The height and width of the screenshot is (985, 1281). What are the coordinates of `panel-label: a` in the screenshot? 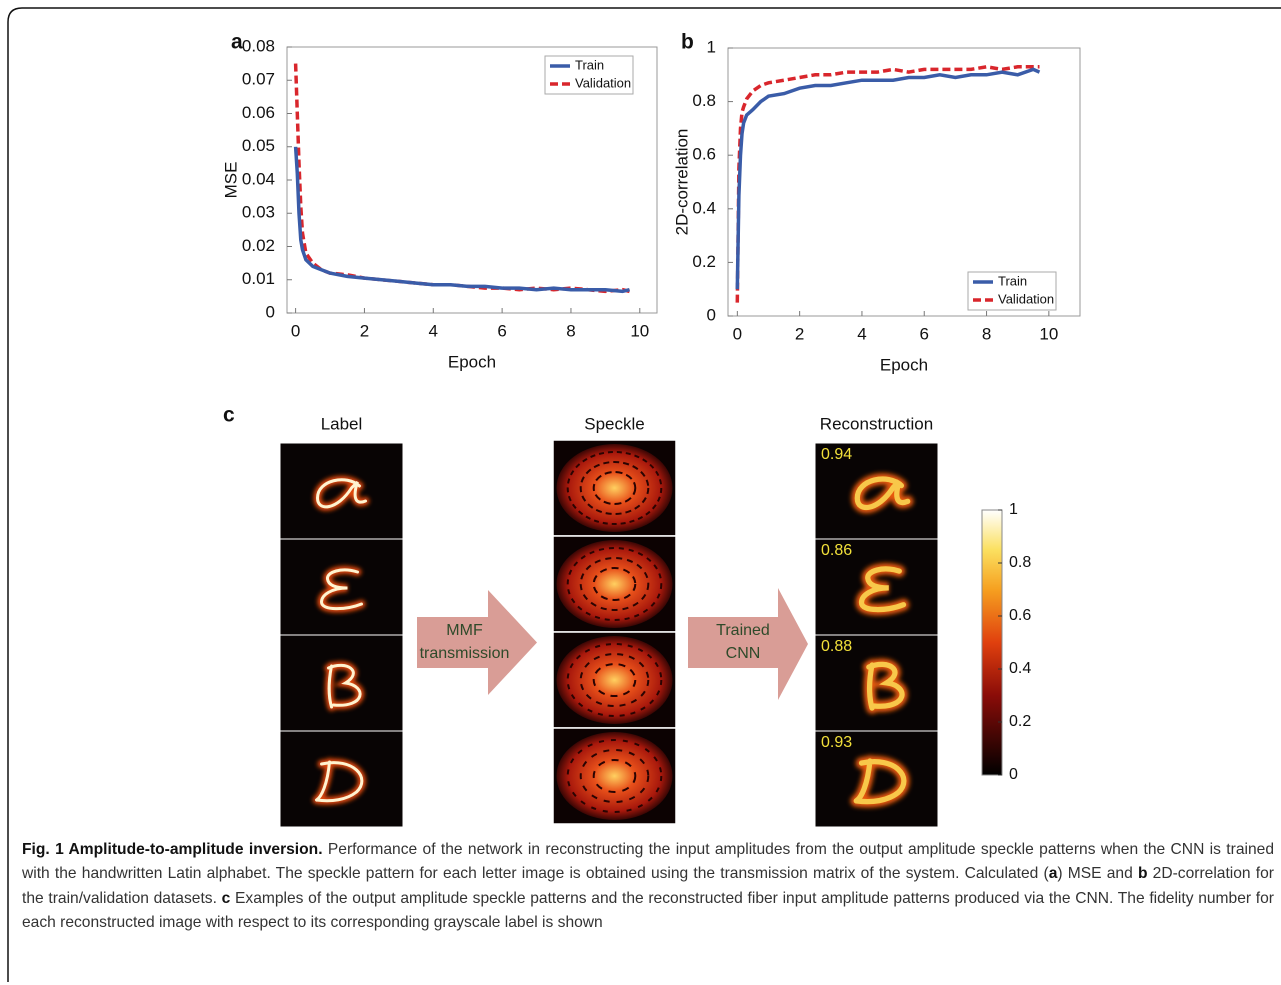 It's located at (237, 42).